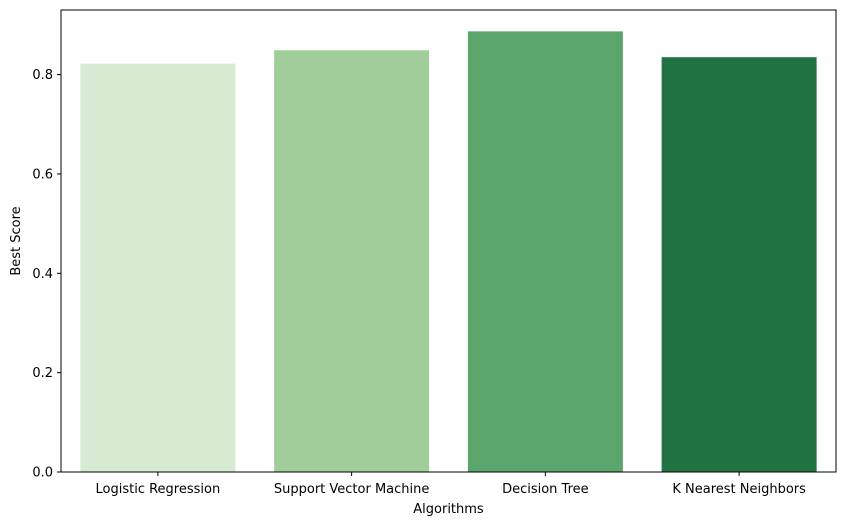  Describe the element at coordinates (739, 489) in the screenshot. I see `x-tick-label: K Nearest Neighbors` at that location.